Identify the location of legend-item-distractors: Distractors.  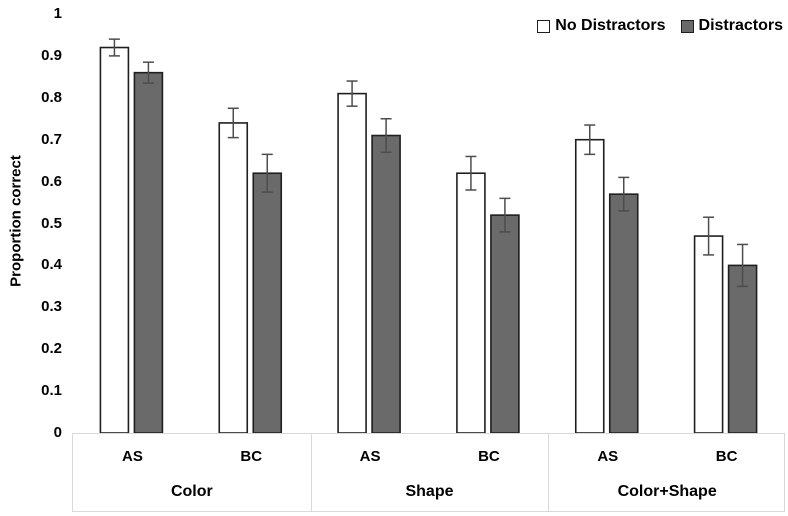
(731, 26).